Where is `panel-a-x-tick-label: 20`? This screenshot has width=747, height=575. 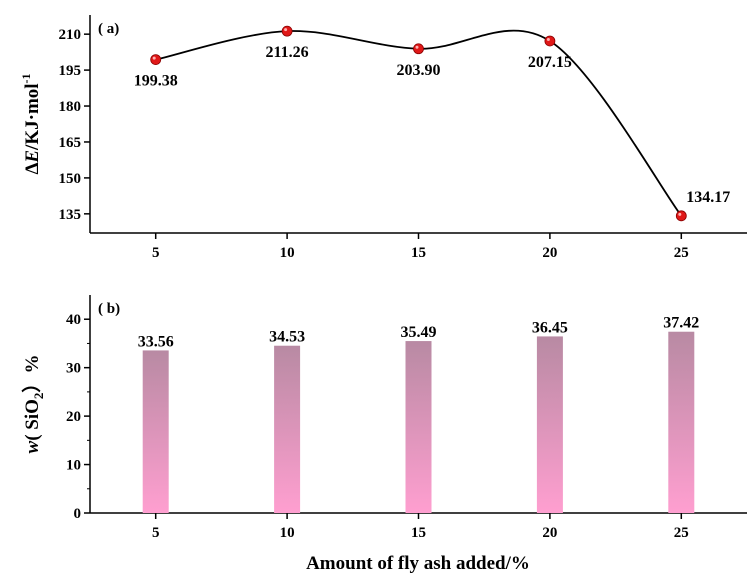
panel-a-x-tick-label: 20 is located at coordinates (549, 253).